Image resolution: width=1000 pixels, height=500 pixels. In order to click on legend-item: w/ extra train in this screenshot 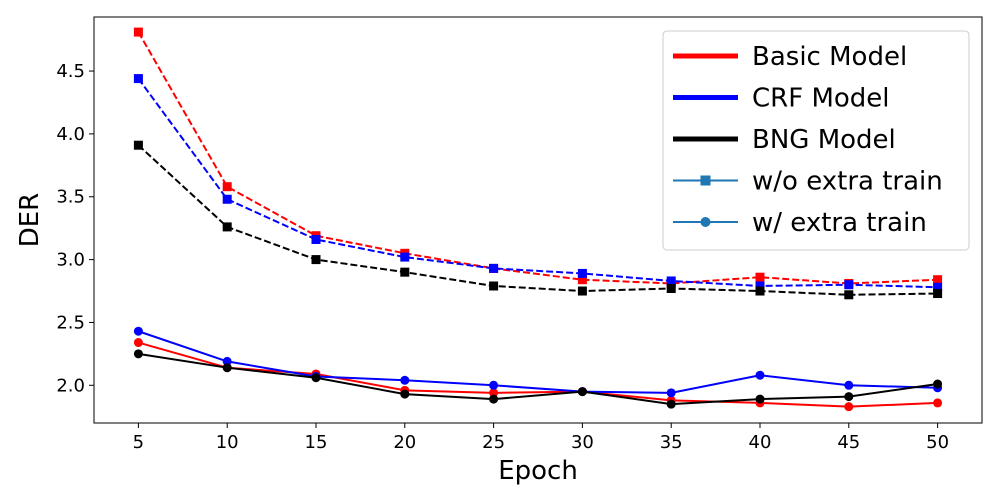, I will do `click(800, 223)`.